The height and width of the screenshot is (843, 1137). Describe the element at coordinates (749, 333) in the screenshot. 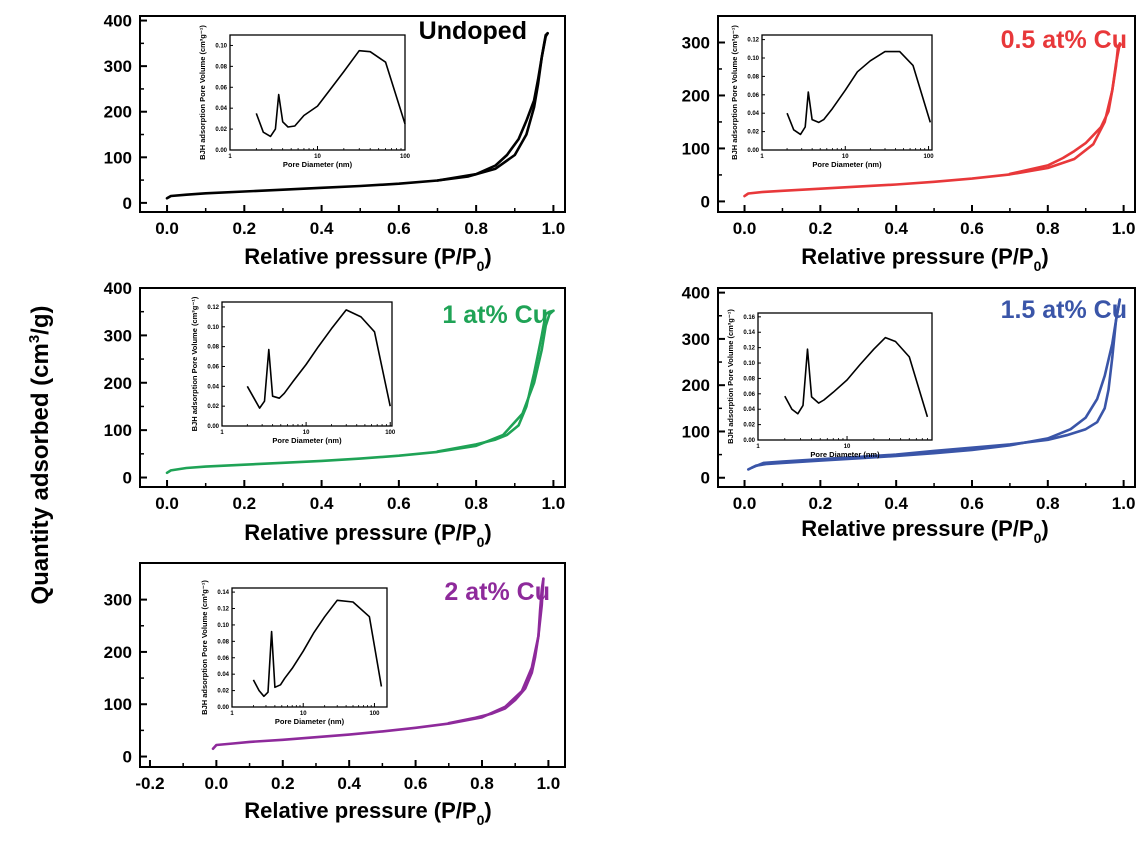

I see `inset-y-tick-label: 0.14` at that location.